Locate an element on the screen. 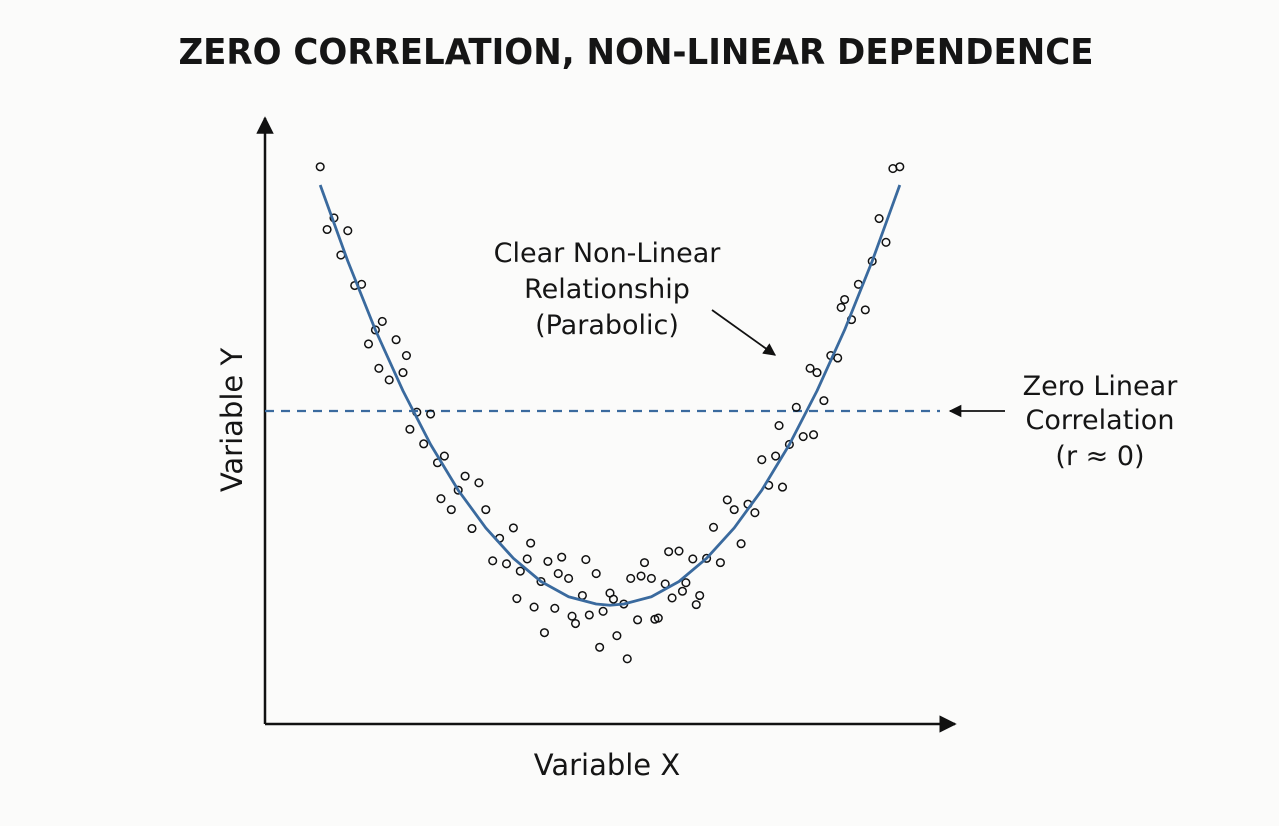 Image resolution: width=1279 pixels, height=826 pixels. annotation: Zero Linear is located at coordinates (1101, 386).